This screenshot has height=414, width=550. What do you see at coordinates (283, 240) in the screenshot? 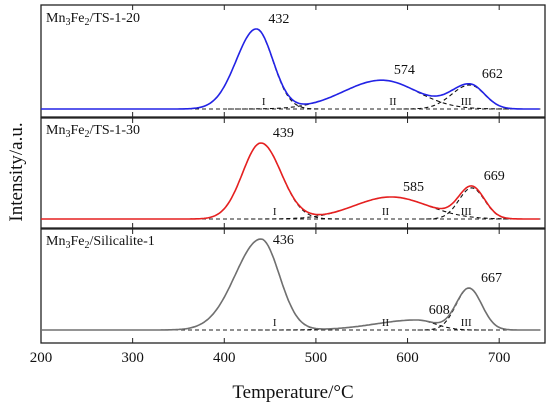
I see `peak-temperature-label: 436` at bounding box center [283, 240].